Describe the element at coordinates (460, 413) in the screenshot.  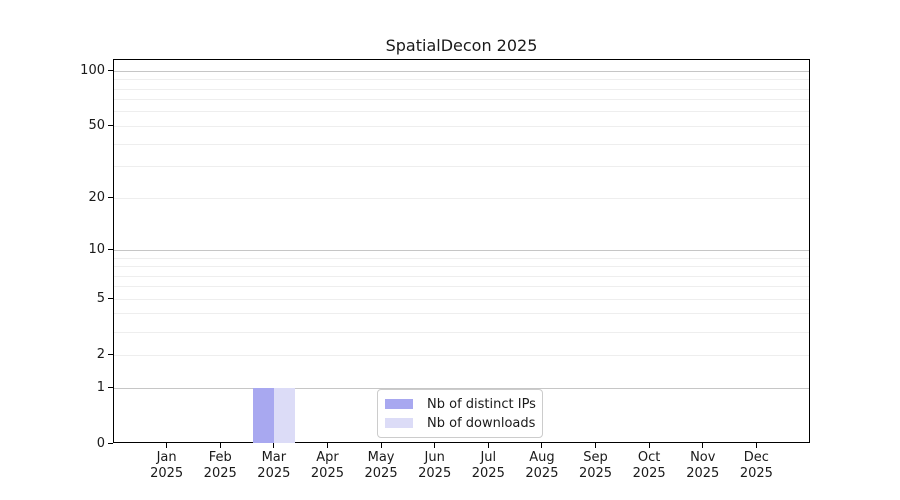
I see `legend: Nb of distinct IPs Nb of downloads` at that location.